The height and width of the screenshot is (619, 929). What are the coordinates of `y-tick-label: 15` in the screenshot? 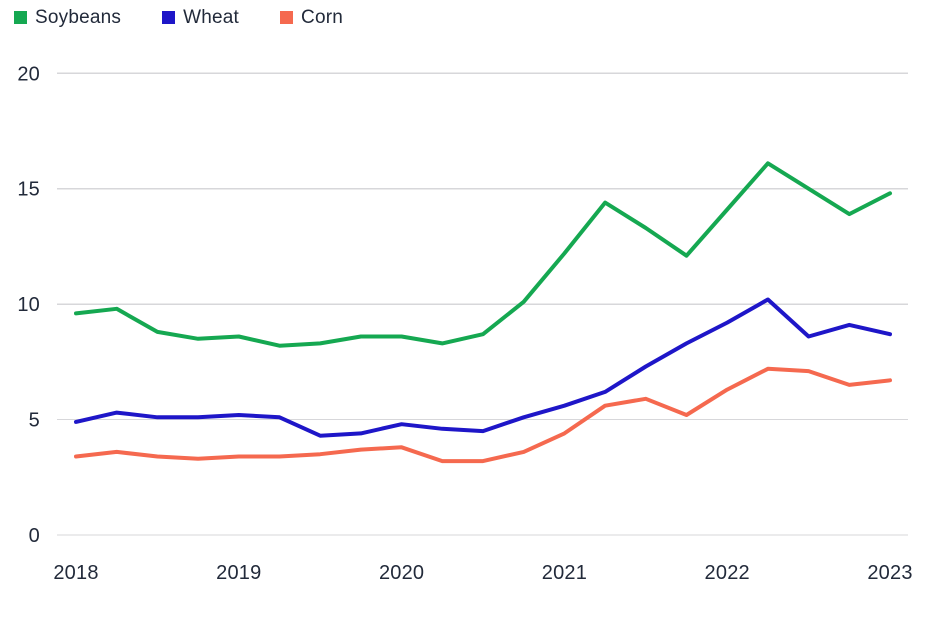 It's located at (28, 190).